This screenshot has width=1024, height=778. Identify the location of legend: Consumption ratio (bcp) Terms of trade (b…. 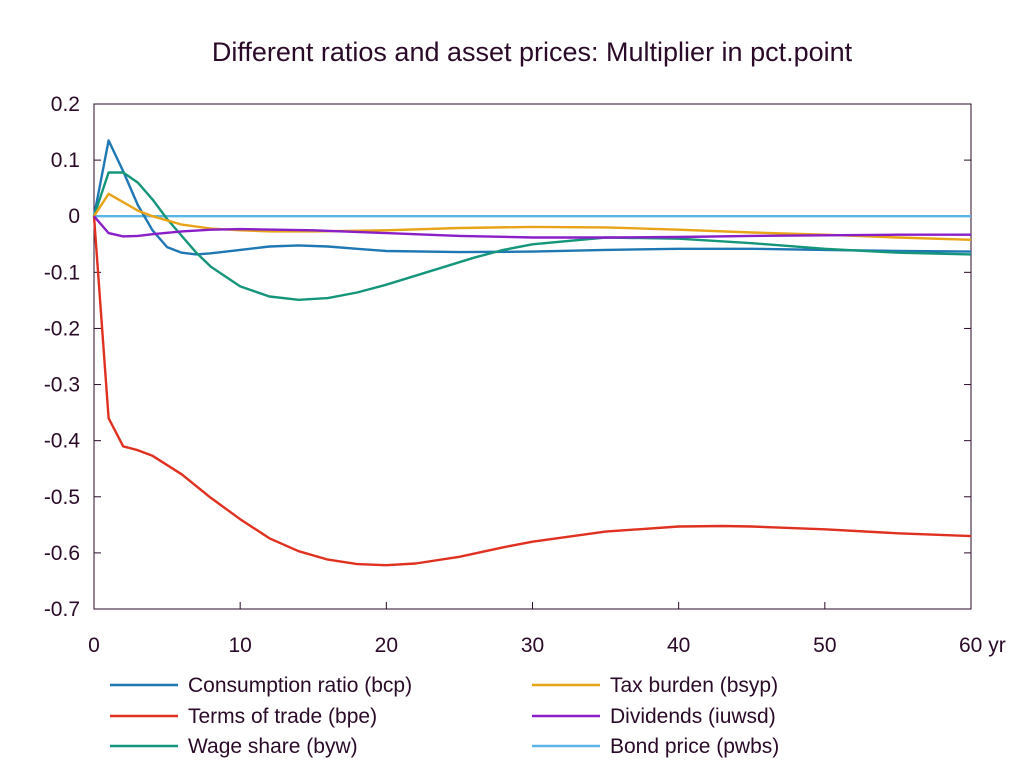
(444, 716).